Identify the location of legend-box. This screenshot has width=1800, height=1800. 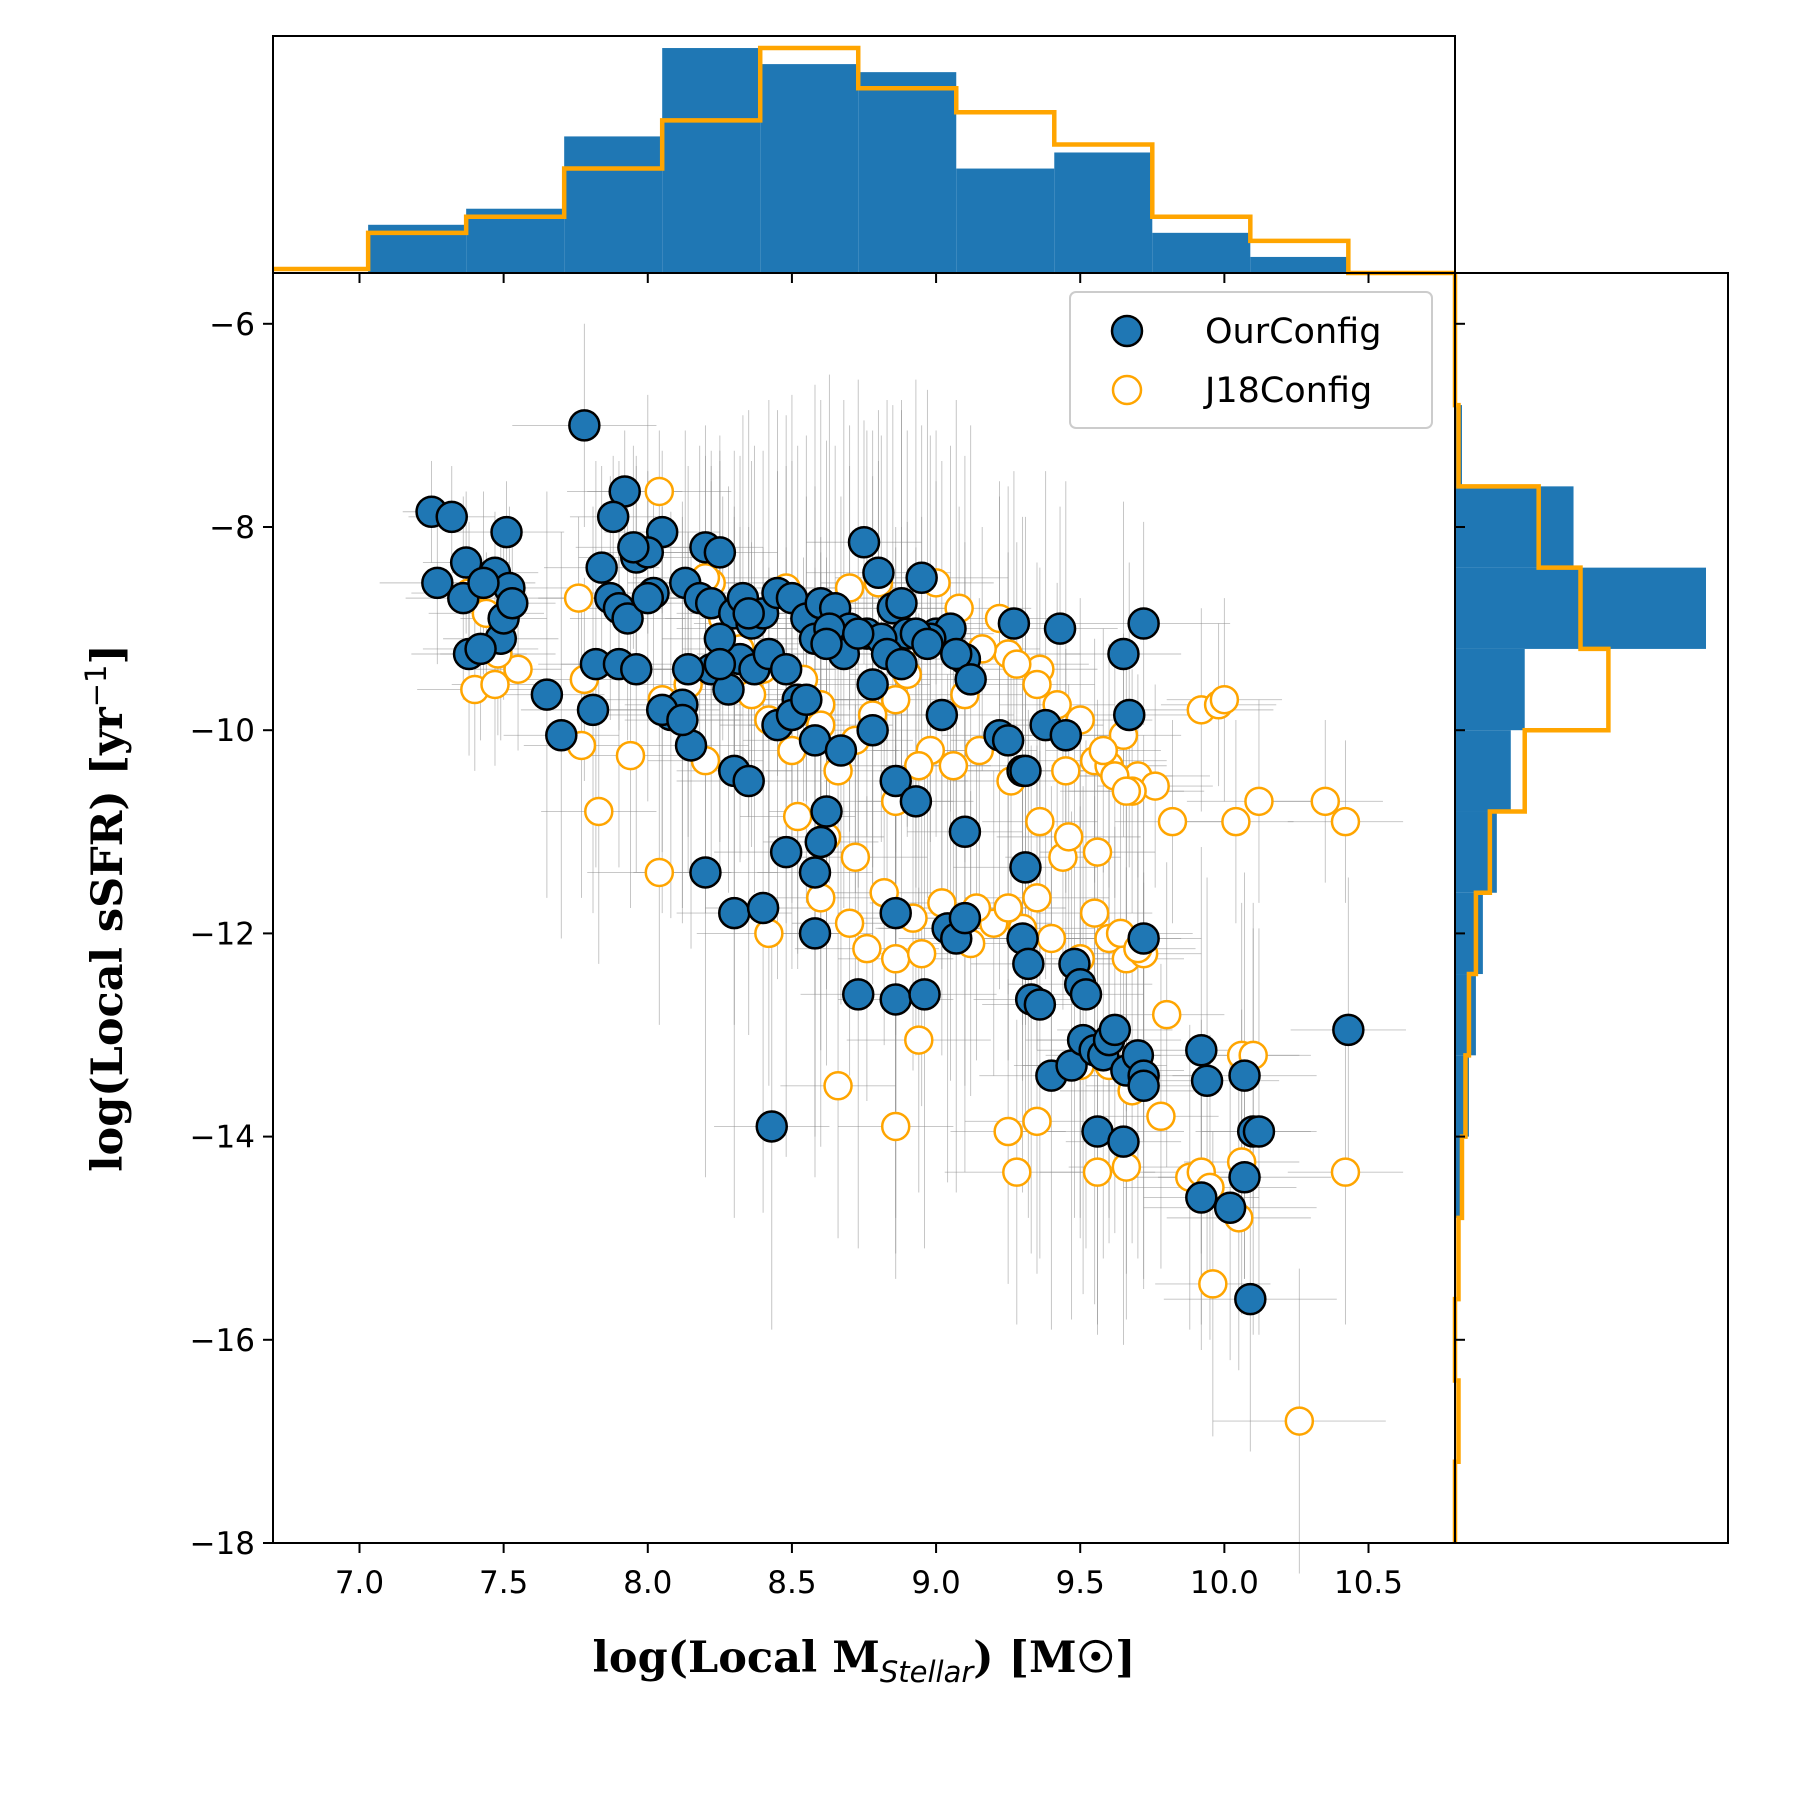
(1251, 360).